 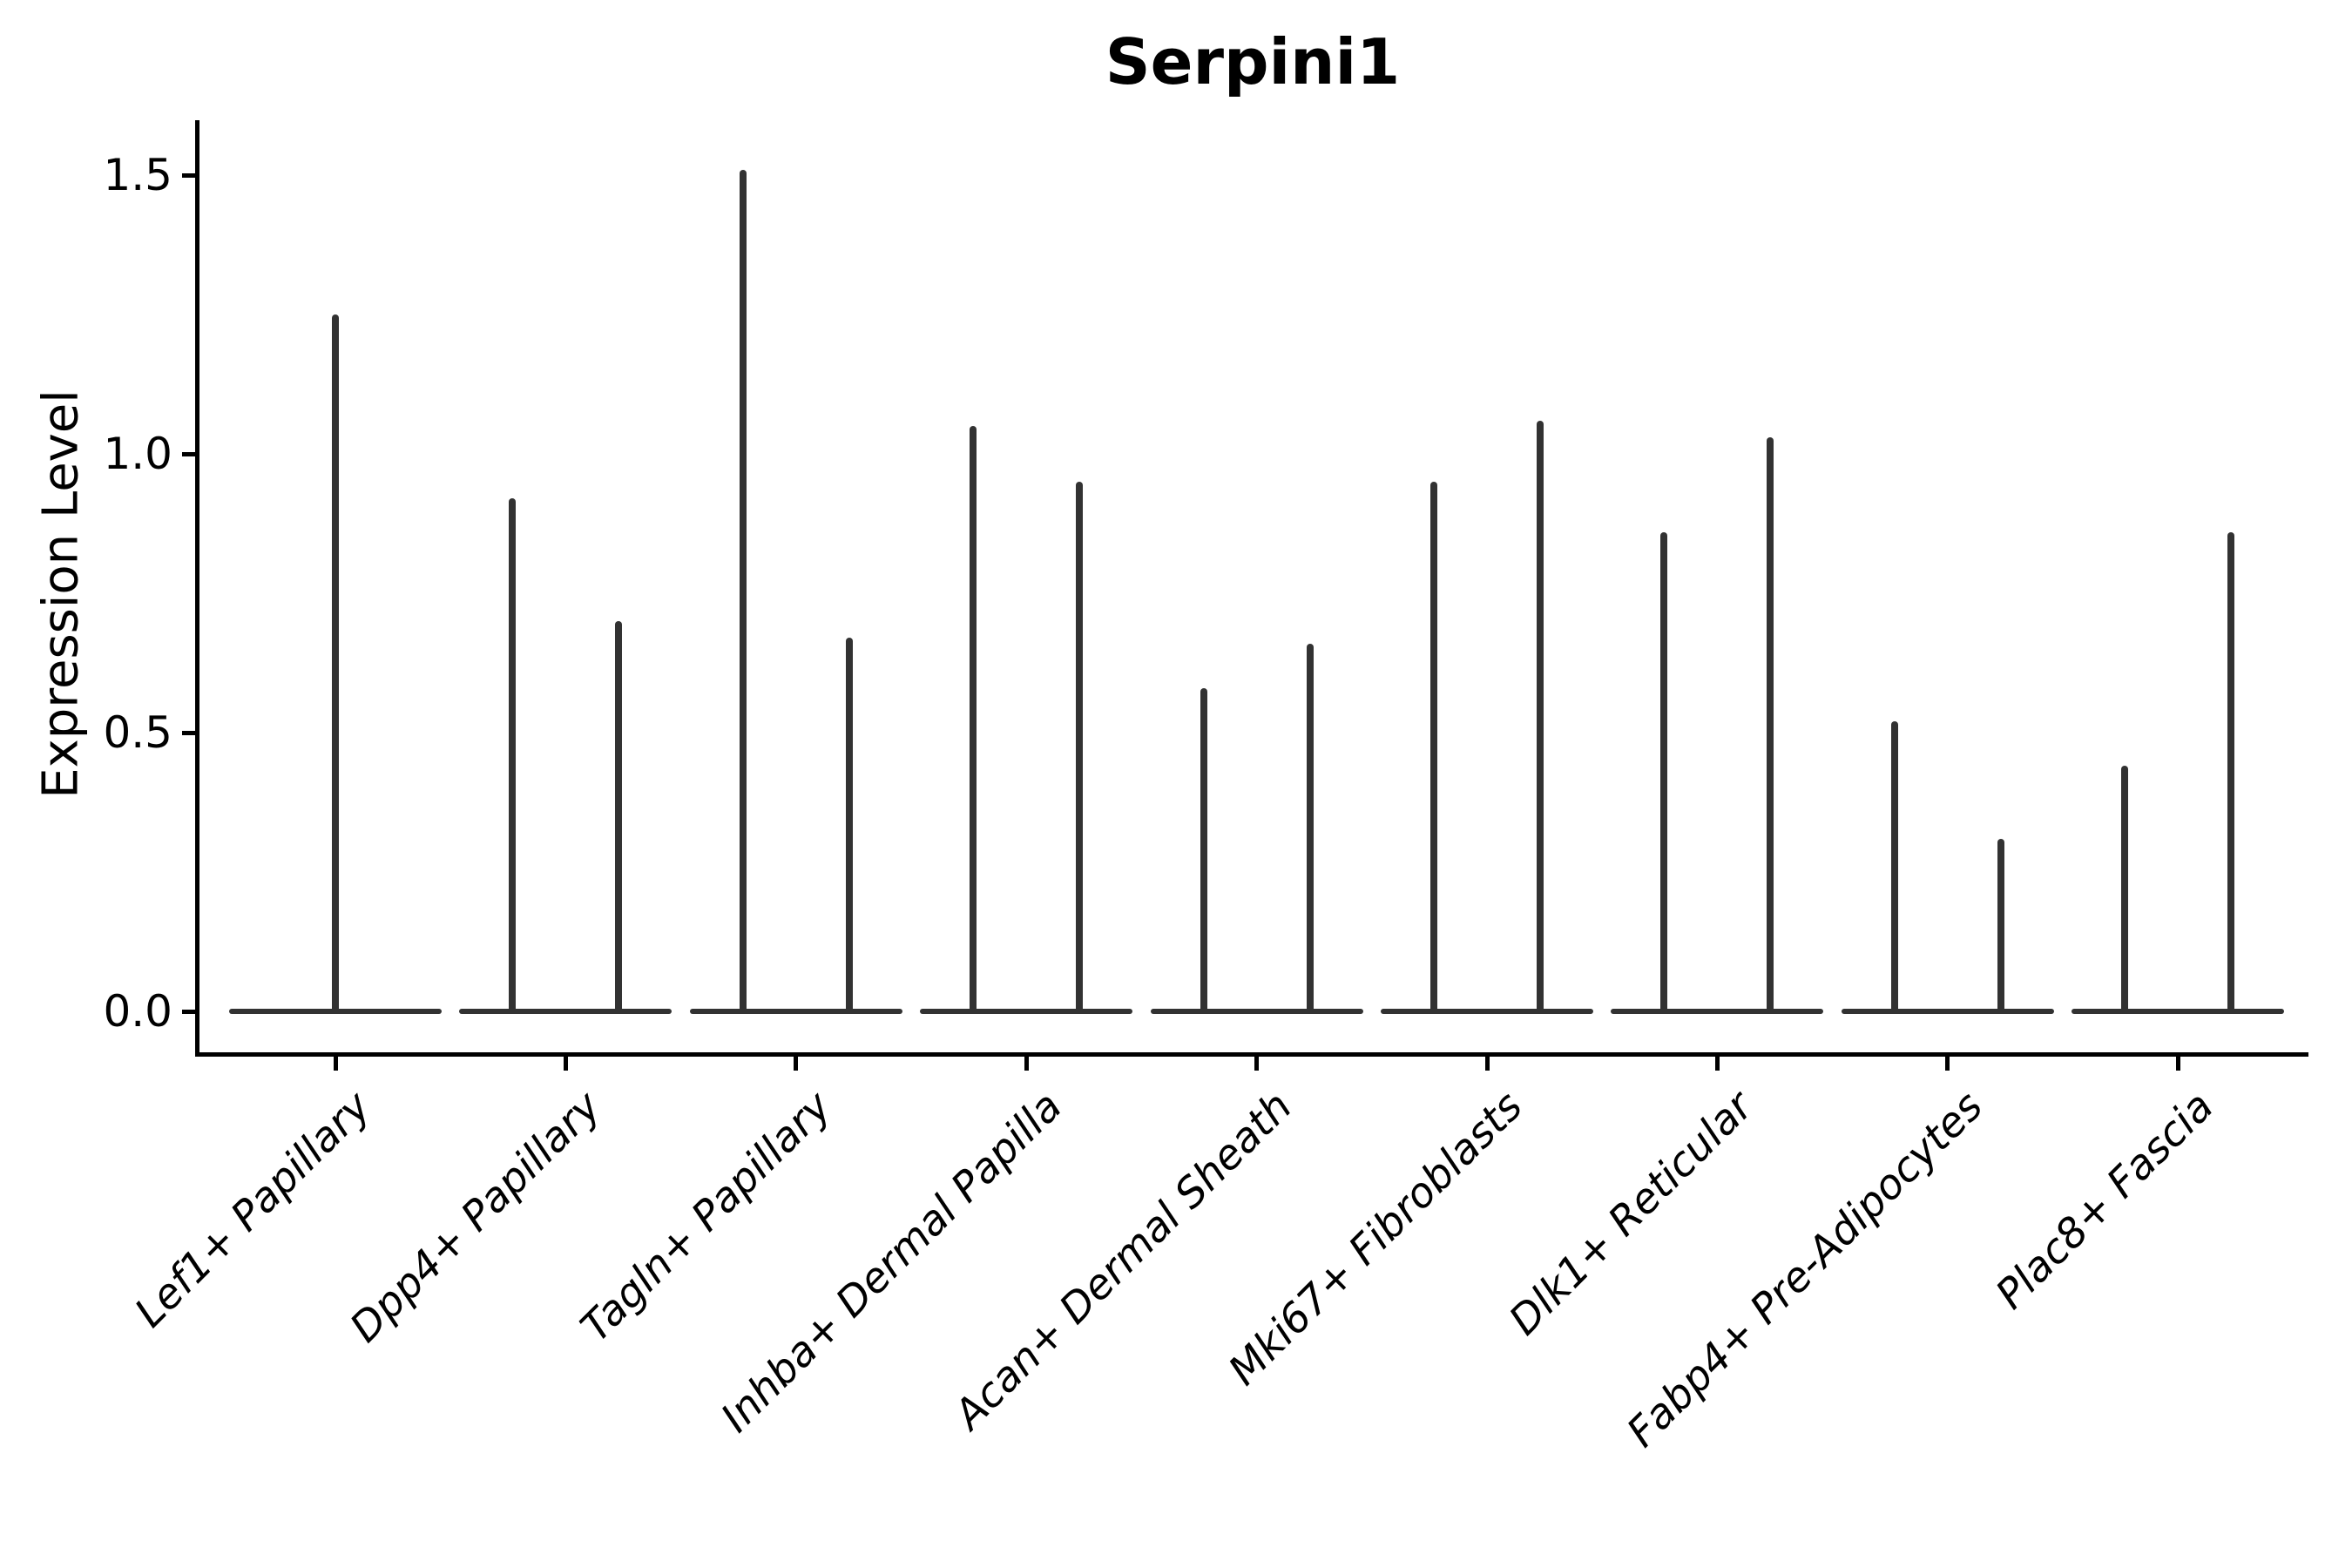 I want to click on x-tick-label: Lef1+ Papillary, so click(x=253, y=1209).